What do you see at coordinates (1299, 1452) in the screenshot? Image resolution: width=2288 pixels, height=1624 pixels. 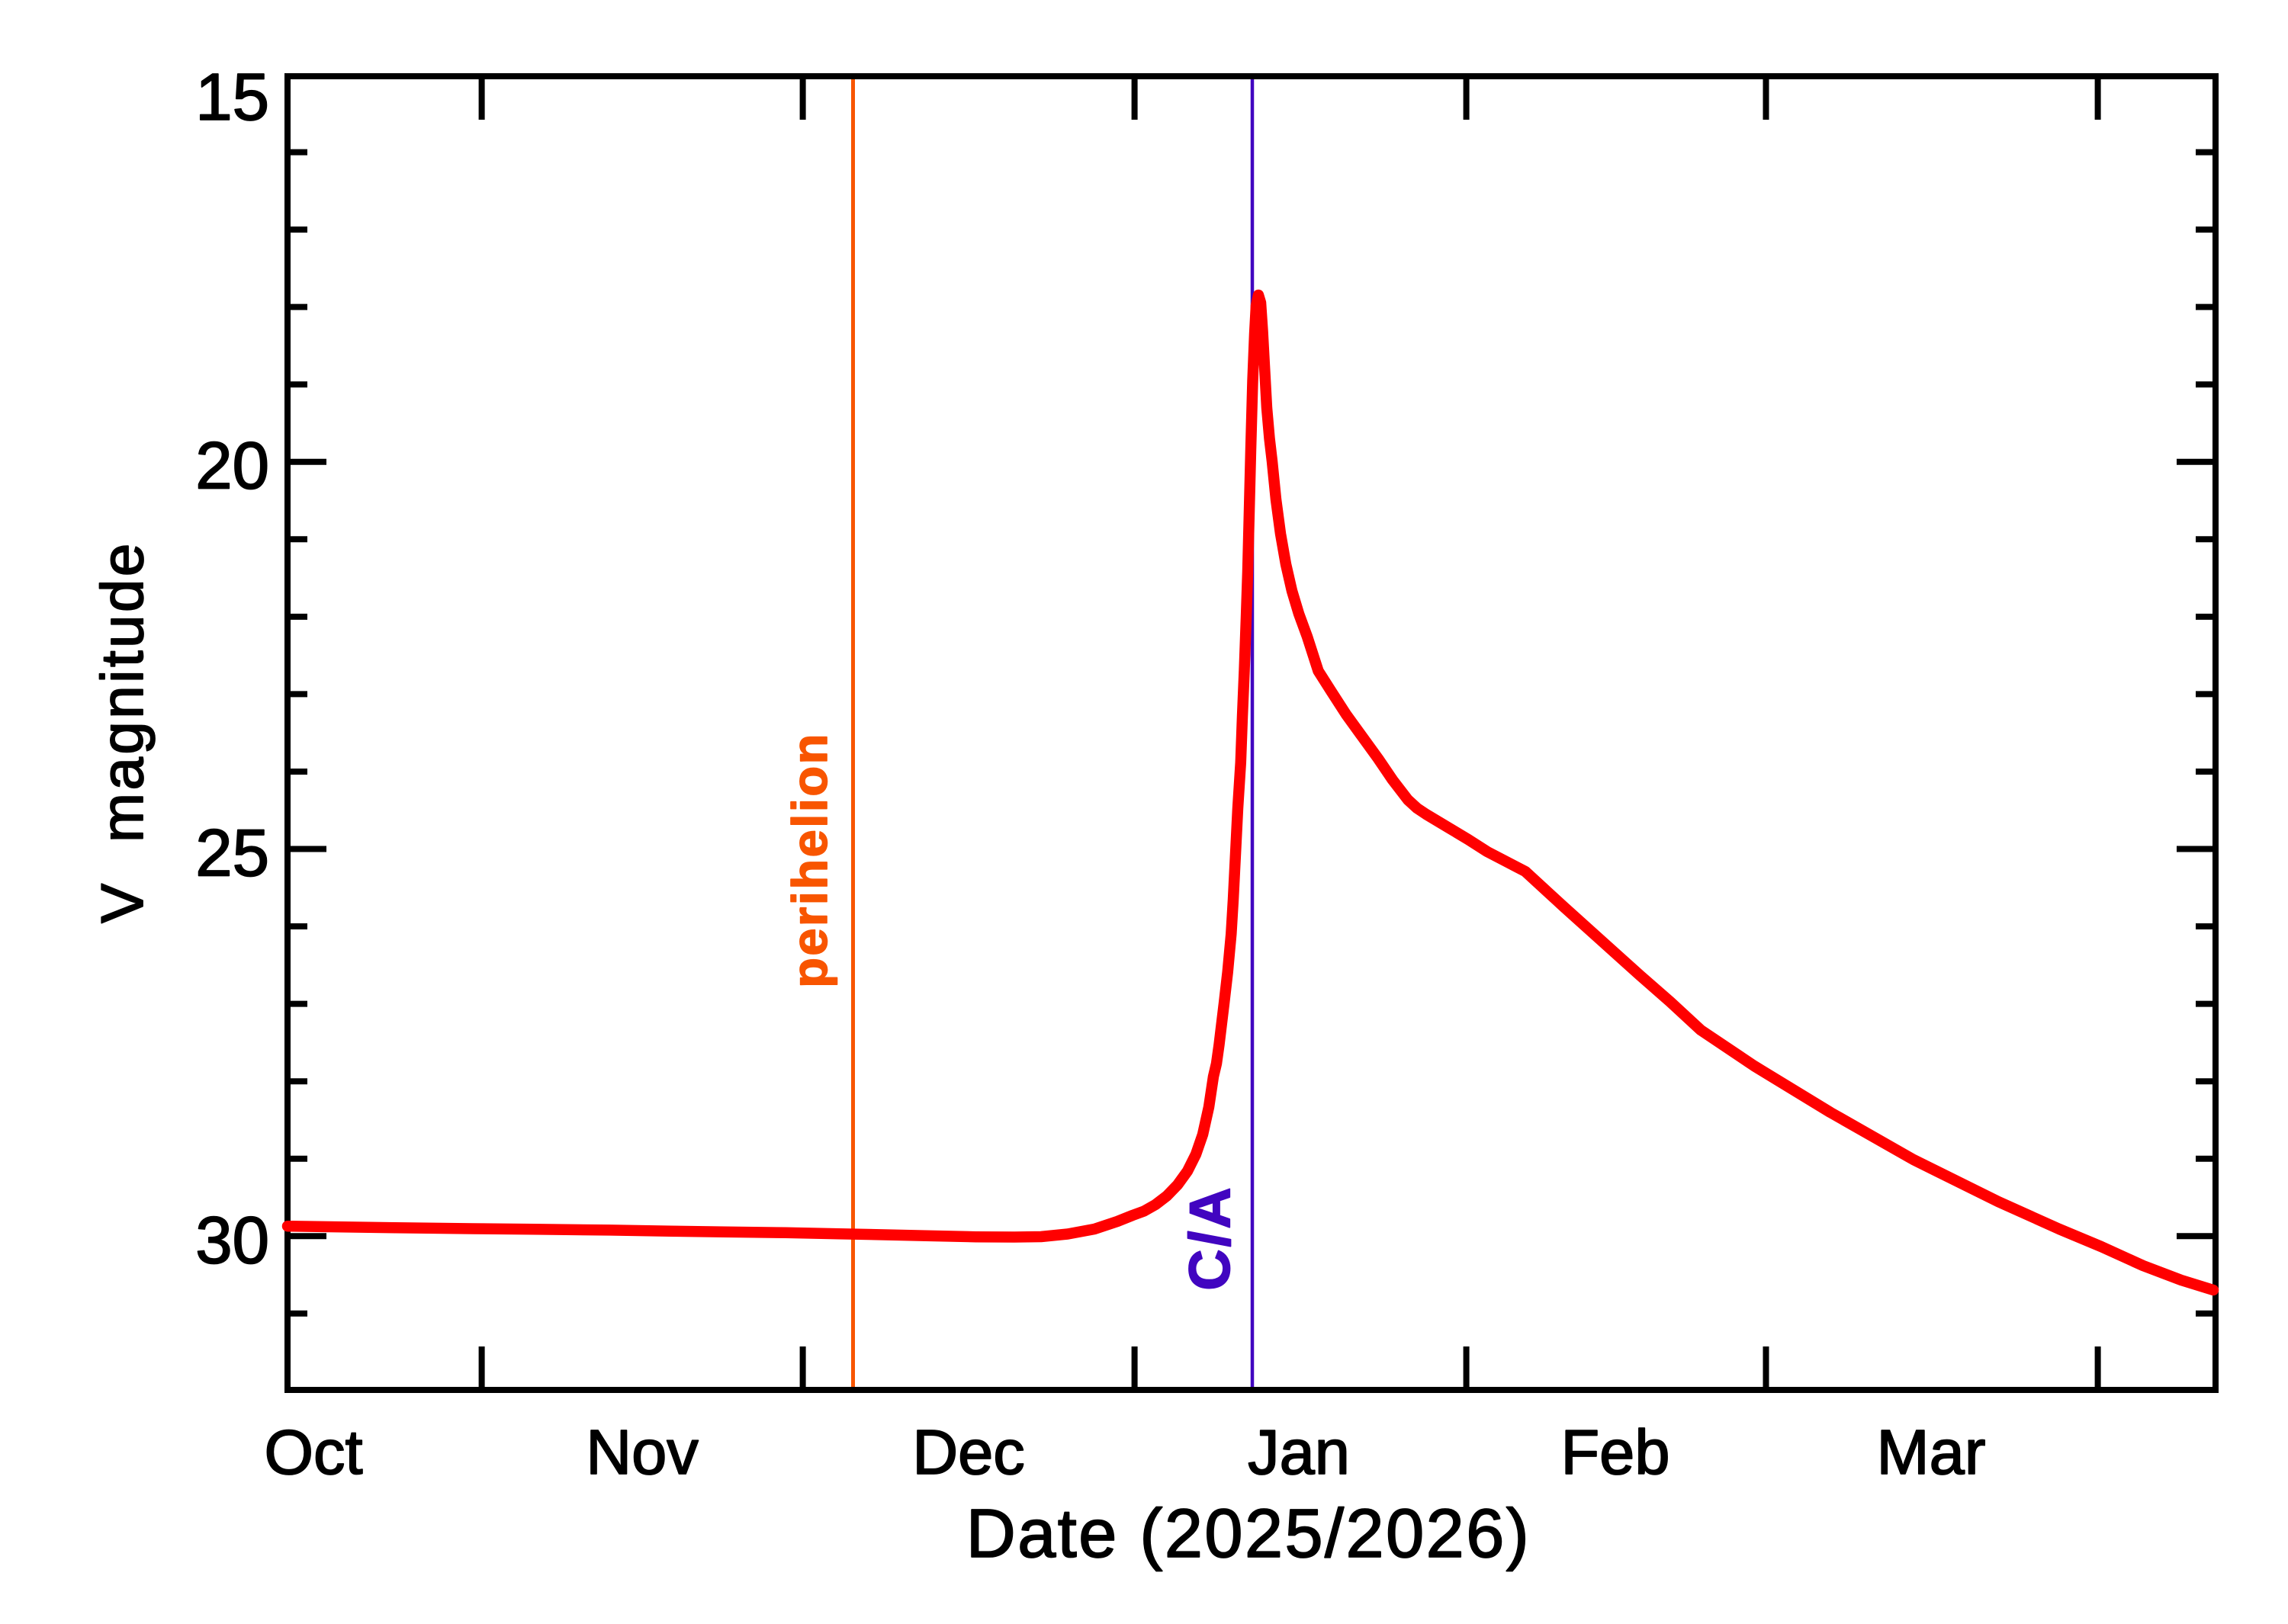 I see `svg-text: Jan` at bounding box center [1299, 1452].